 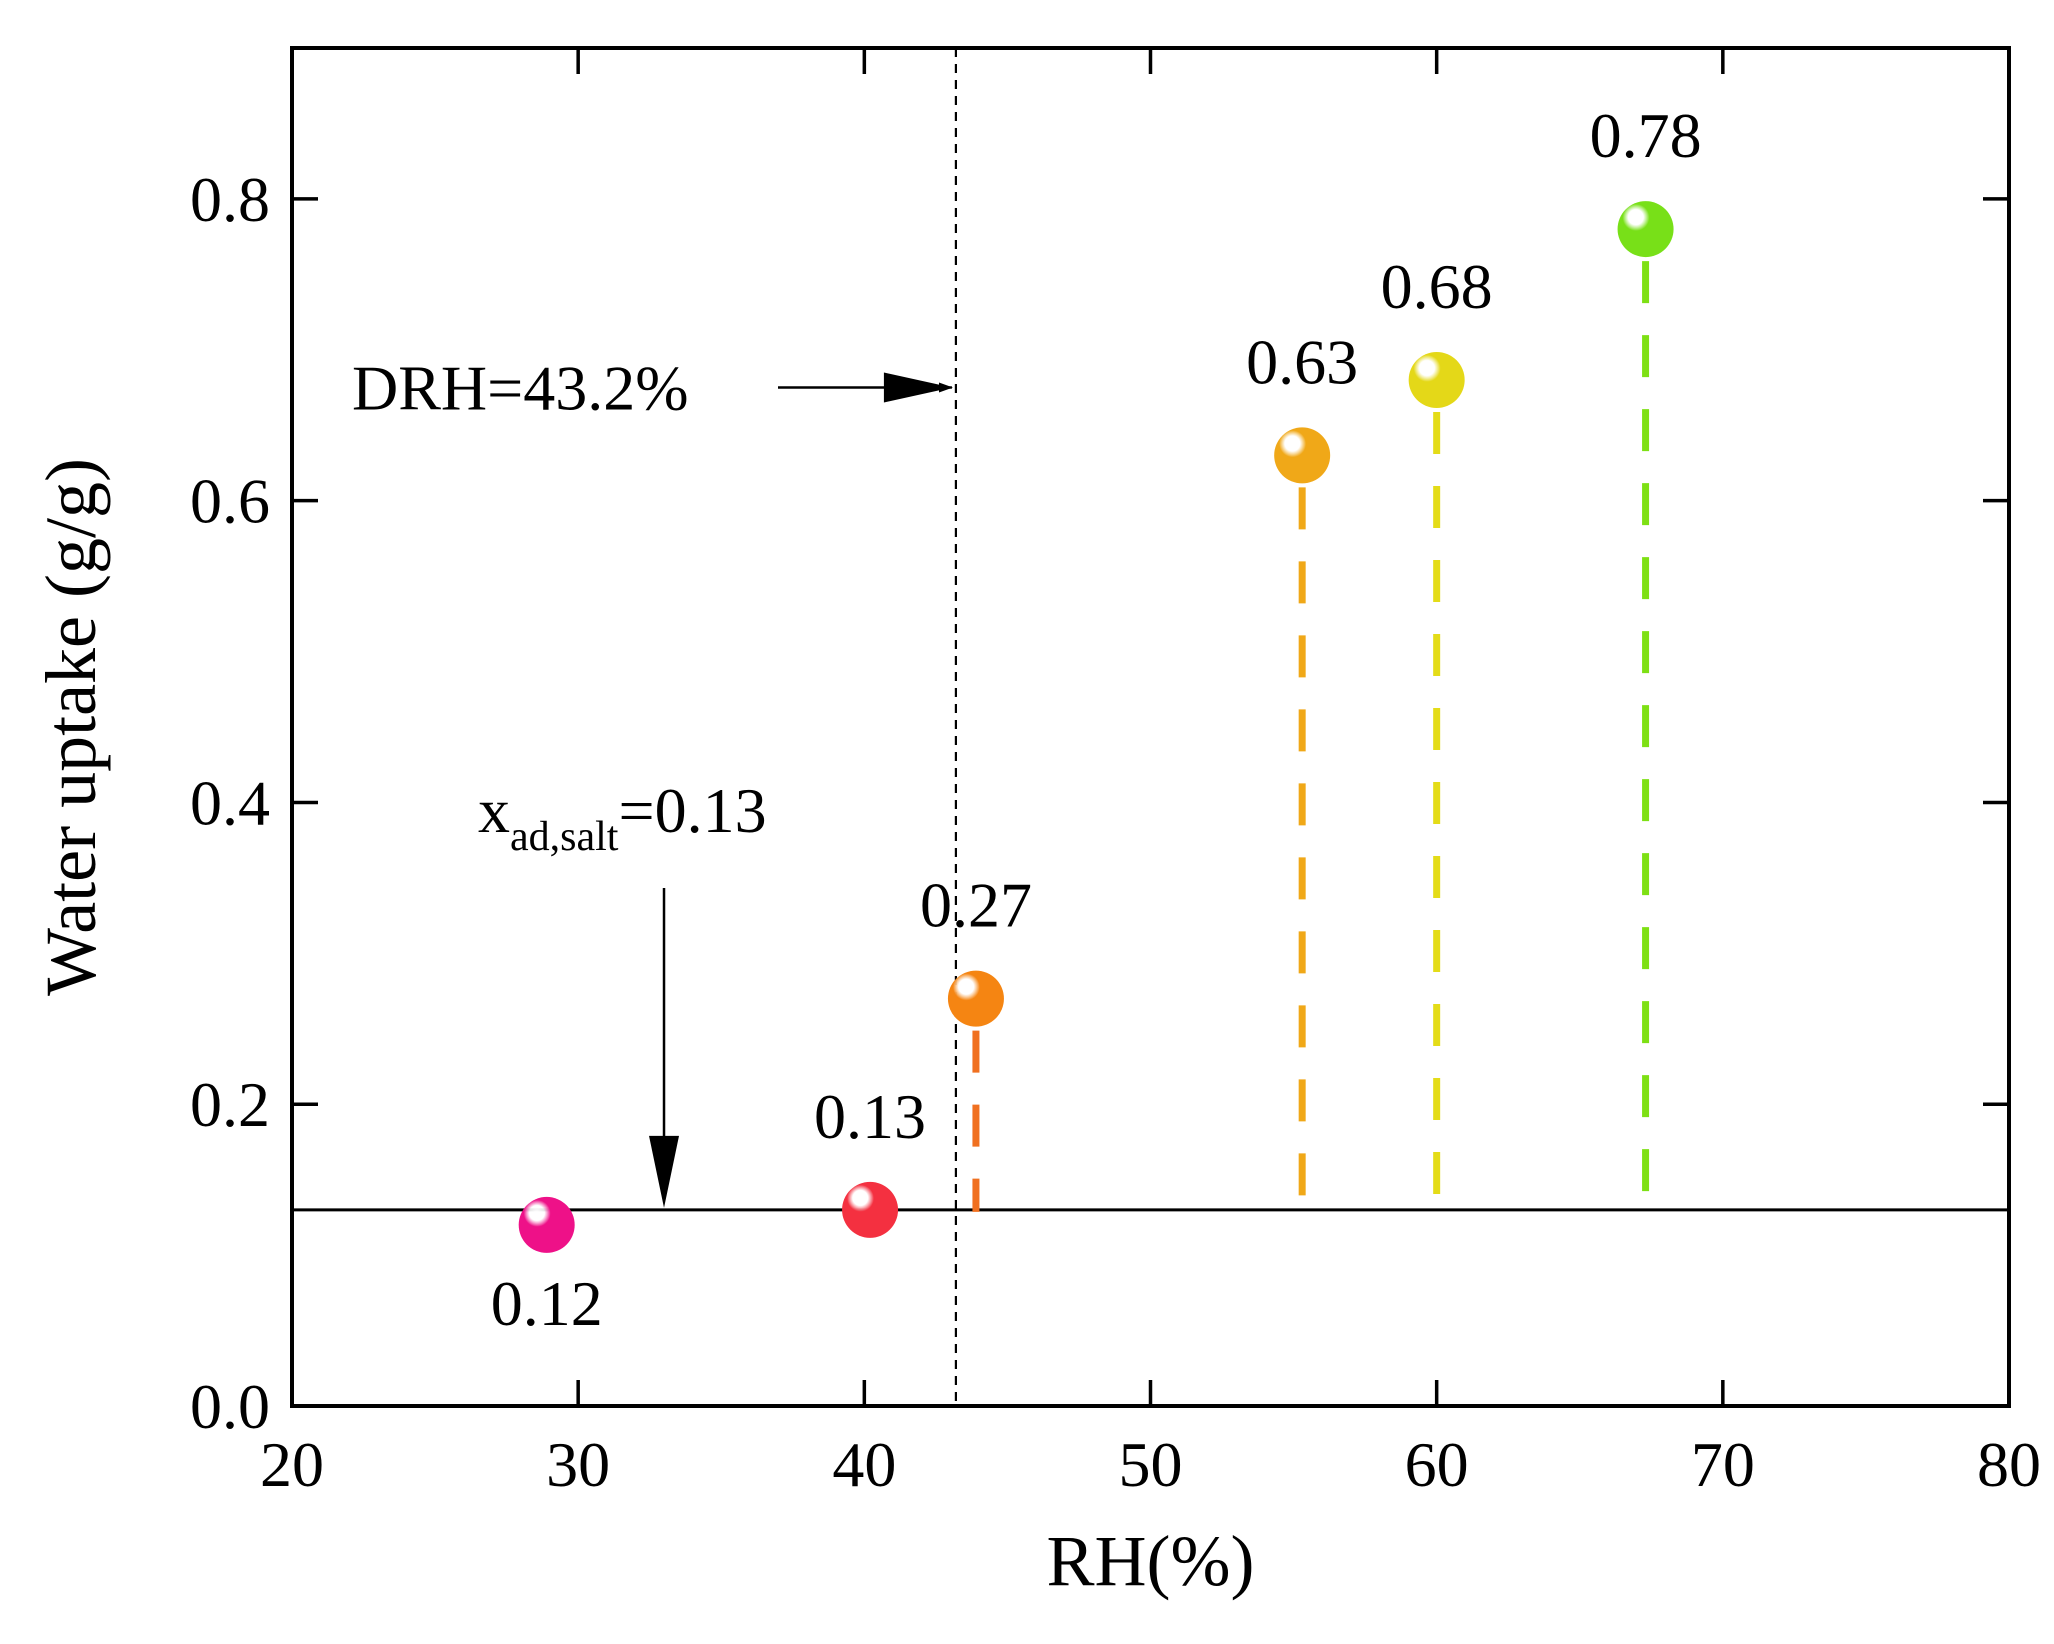 I want to click on x-tick-label: 50, so click(x=1151, y=1464).